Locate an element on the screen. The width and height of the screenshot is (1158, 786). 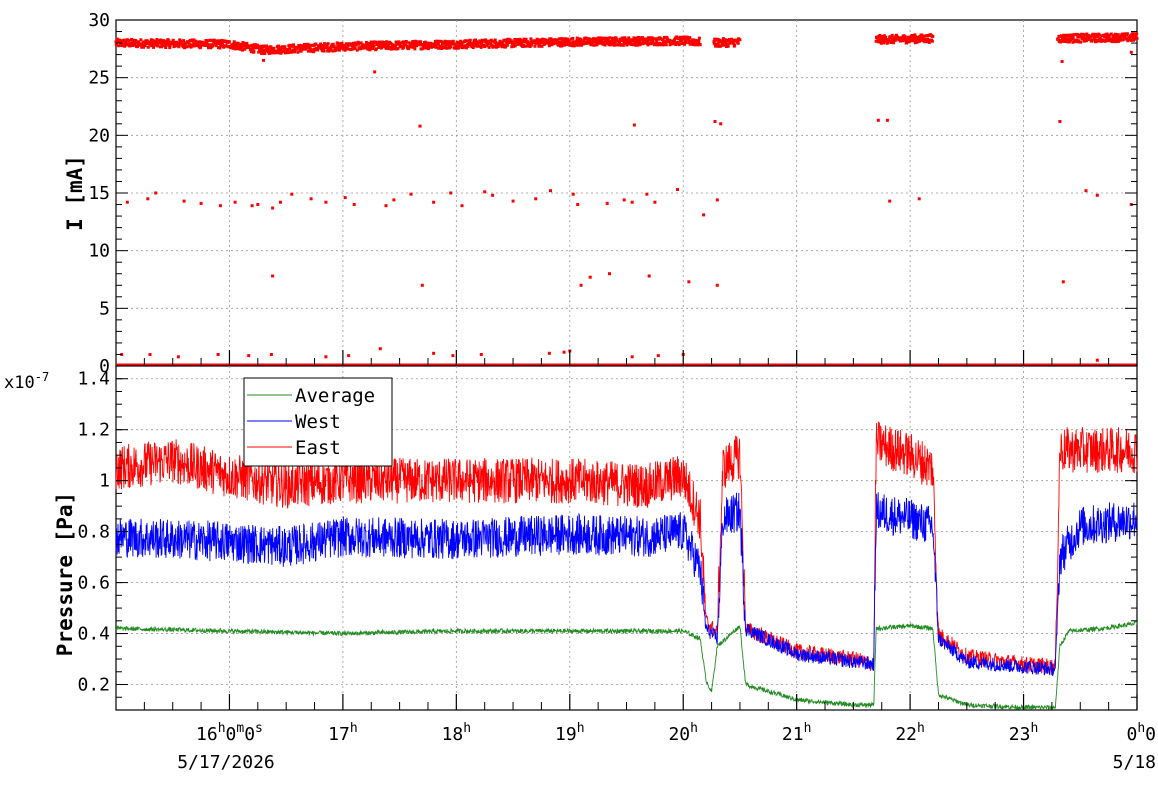
pressure-x-tick-label: 16h0m0s is located at coordinates (229, 733).